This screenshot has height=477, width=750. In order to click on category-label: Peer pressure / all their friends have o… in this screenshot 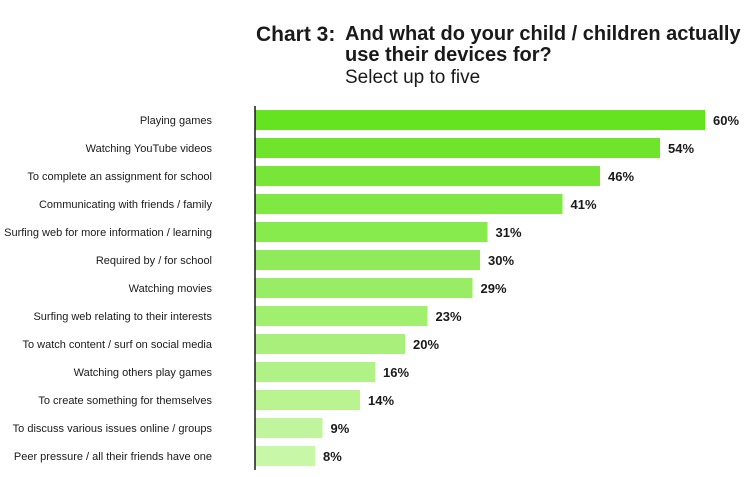, I will do `click(113, 457)`.